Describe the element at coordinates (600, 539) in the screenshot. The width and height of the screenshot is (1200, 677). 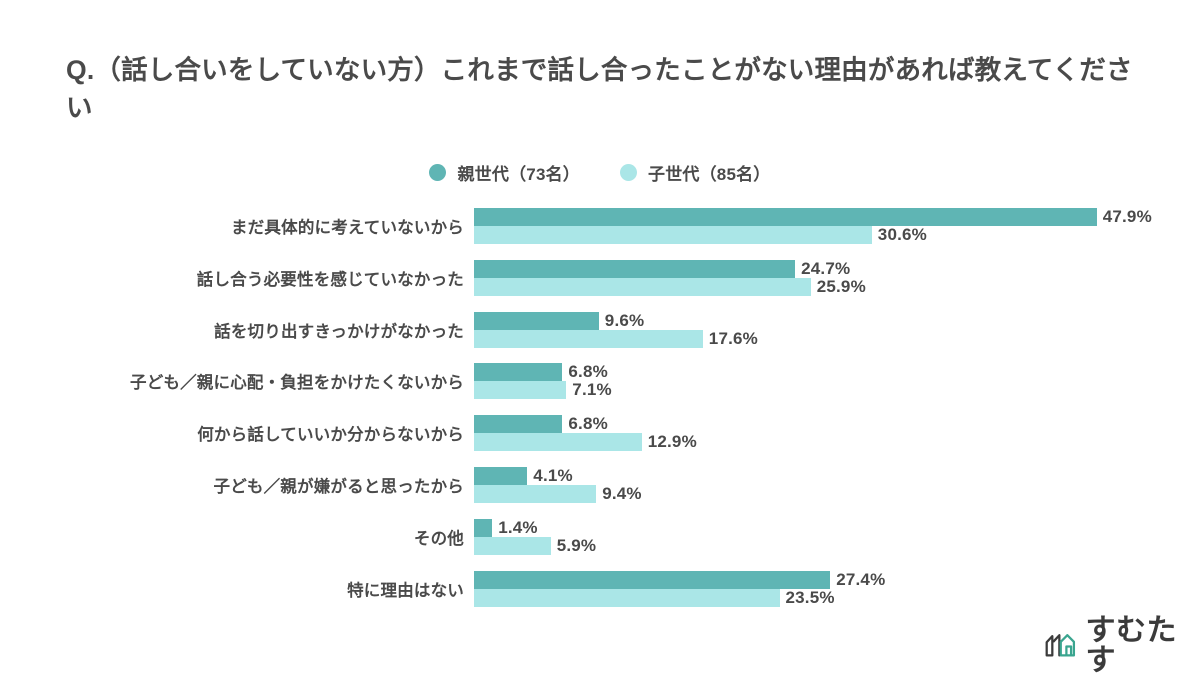
I see `bar-group: その他 1.4% 5.9%` at that location.